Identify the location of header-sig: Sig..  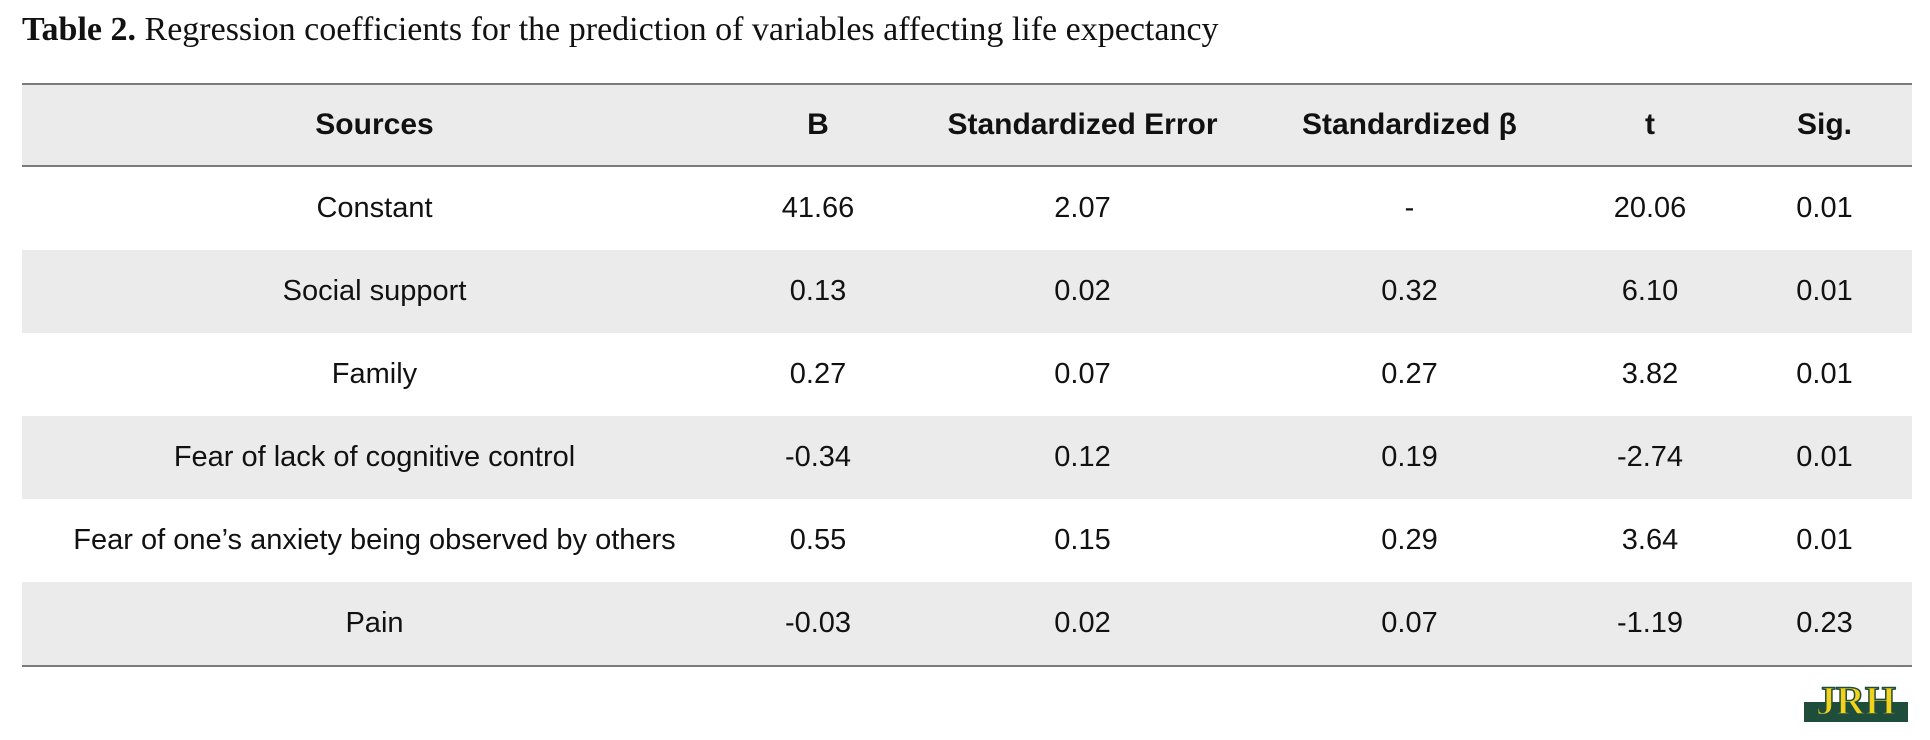
(1824, 124).